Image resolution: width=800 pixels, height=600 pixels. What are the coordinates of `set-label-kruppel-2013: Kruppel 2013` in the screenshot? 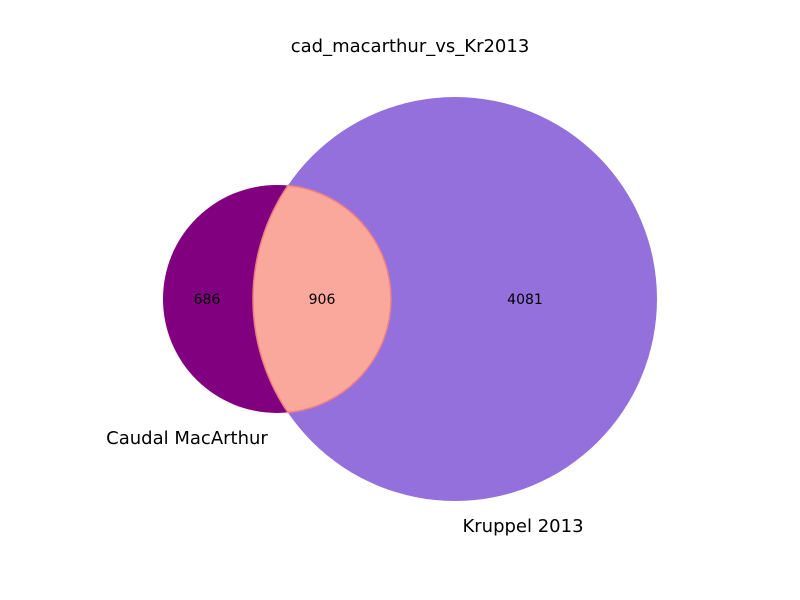 It's located at (522, 526).